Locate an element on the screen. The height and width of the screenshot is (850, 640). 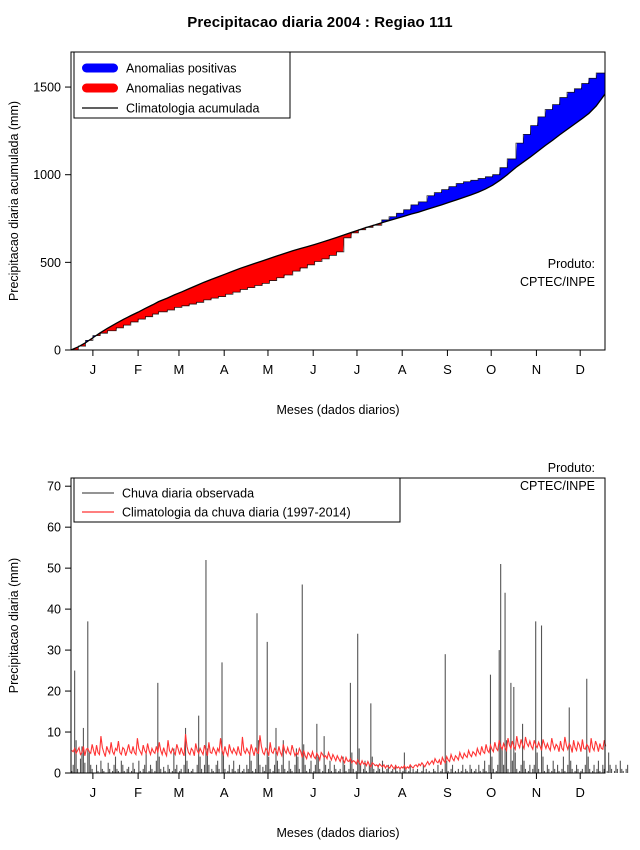
y-tick-label: 1000 is located at coordinates (47, 175).